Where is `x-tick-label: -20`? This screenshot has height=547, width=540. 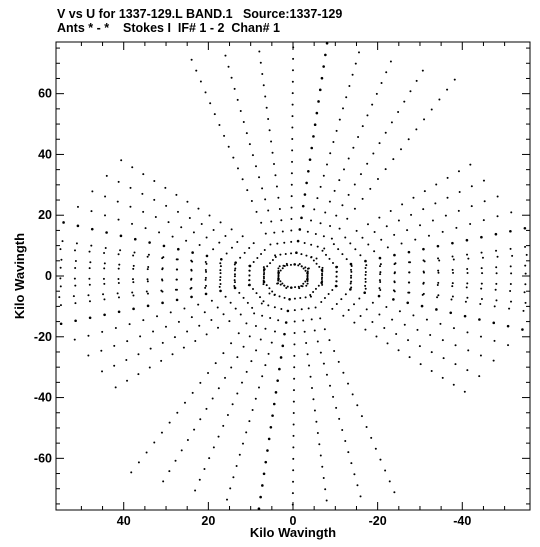
x-tick-label: -20 is located at coordinates (378, 521).